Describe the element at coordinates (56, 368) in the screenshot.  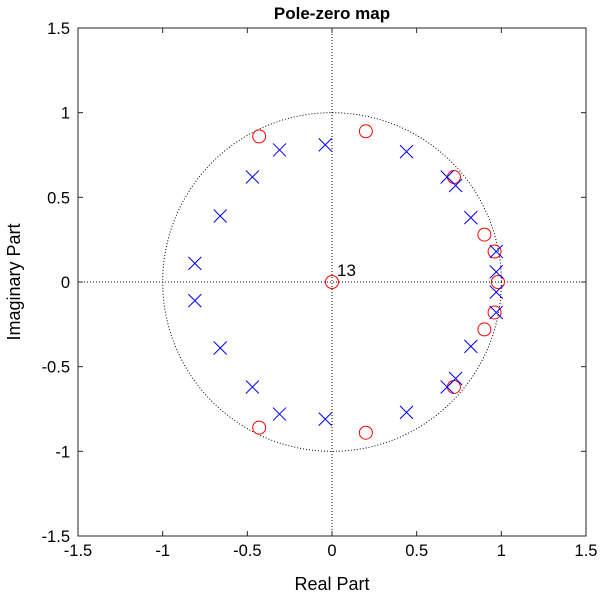
I see `y-tick-label: -0.5` at that location.